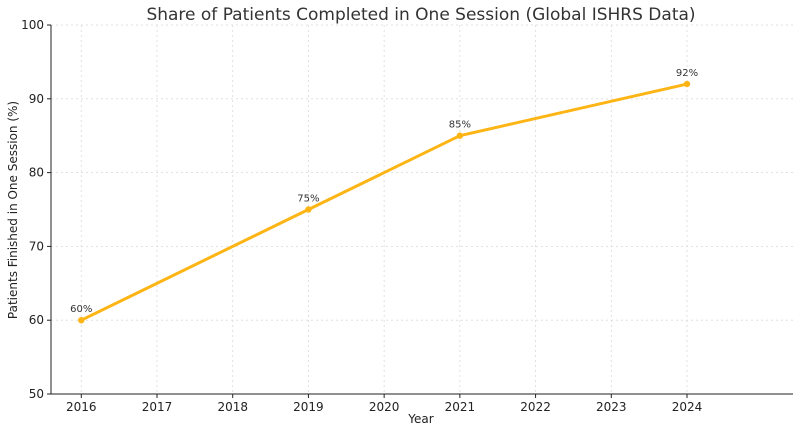 The image size is (800, 433). What do you see at coordinates (36, 99) in the screenshot?
I see `y-tick-label: 90` at bounding box center [36, 99].